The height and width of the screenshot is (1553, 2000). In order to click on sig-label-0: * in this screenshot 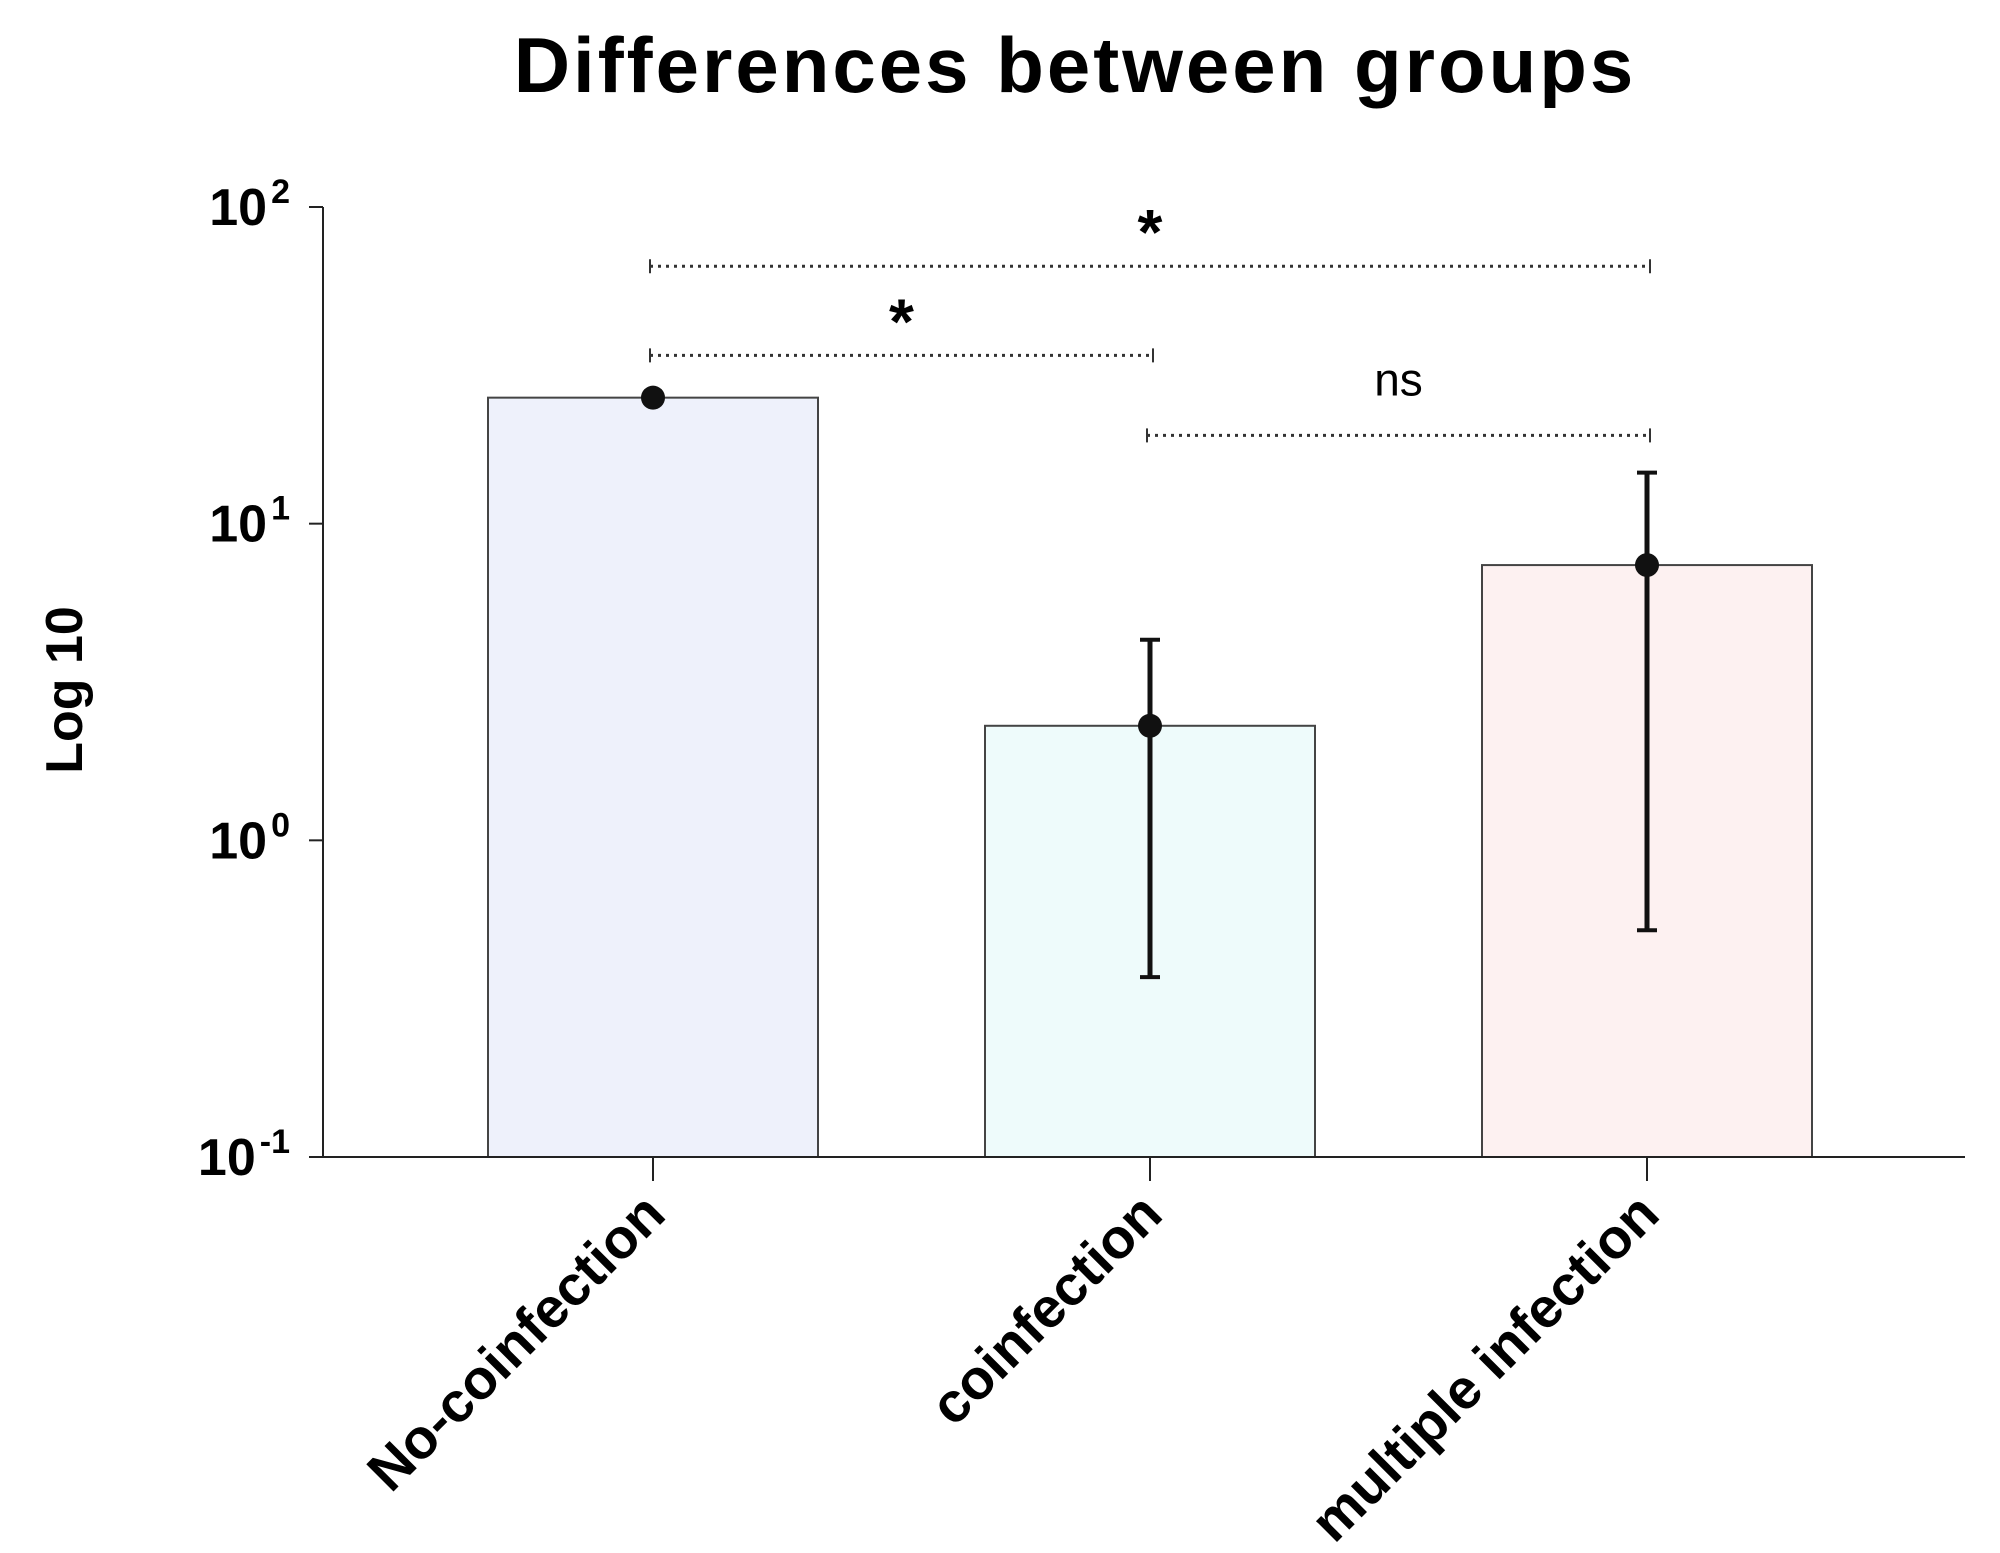, I will do `click(1150, 232)`.